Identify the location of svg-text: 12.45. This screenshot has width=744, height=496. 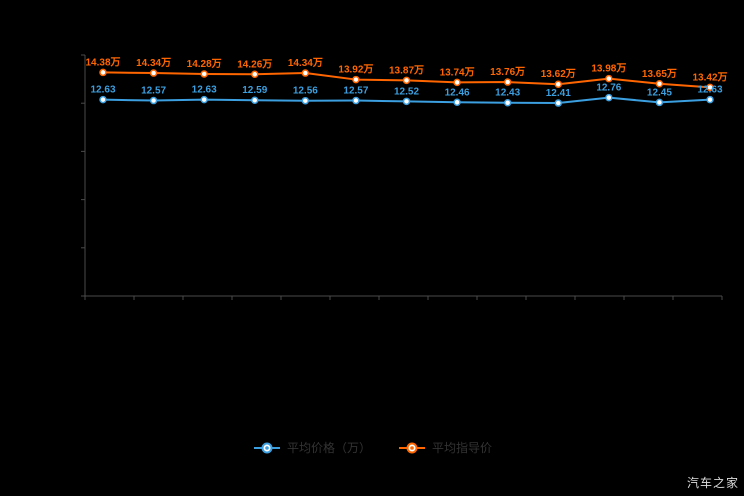
(659, 92).